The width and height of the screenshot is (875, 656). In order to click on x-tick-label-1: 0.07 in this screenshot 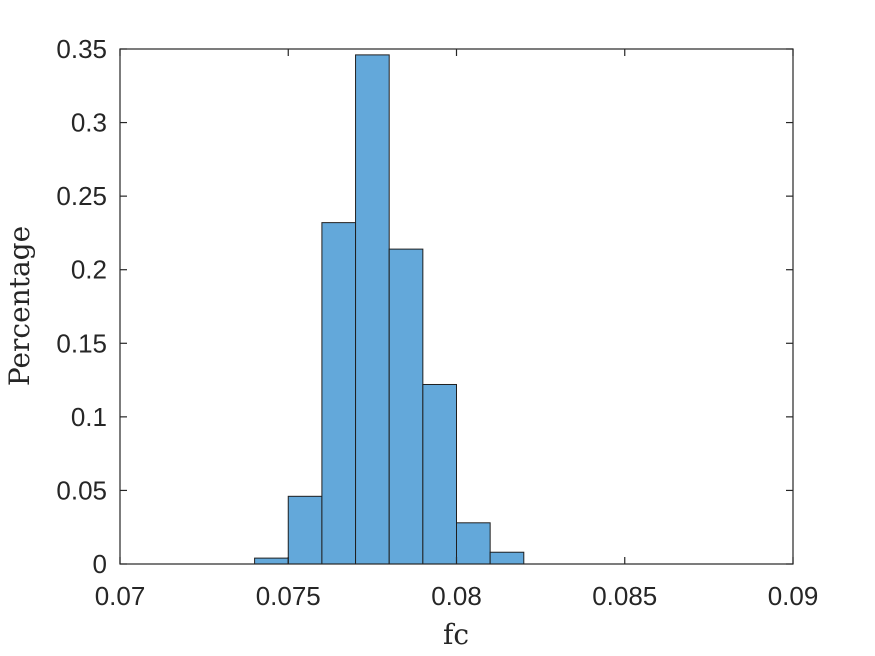, I will do `click(120, 596)`.